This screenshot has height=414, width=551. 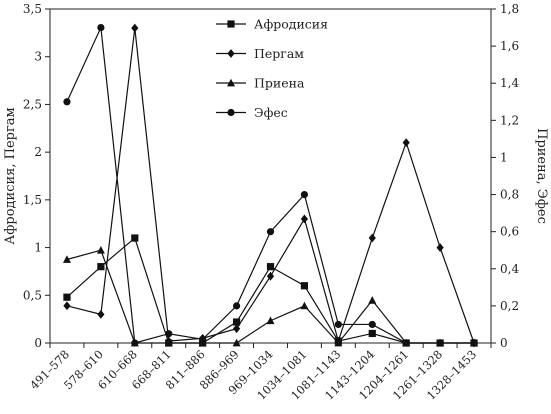 I want to click on y-right-tick-label: 0,8, so click(x=509, y=195).